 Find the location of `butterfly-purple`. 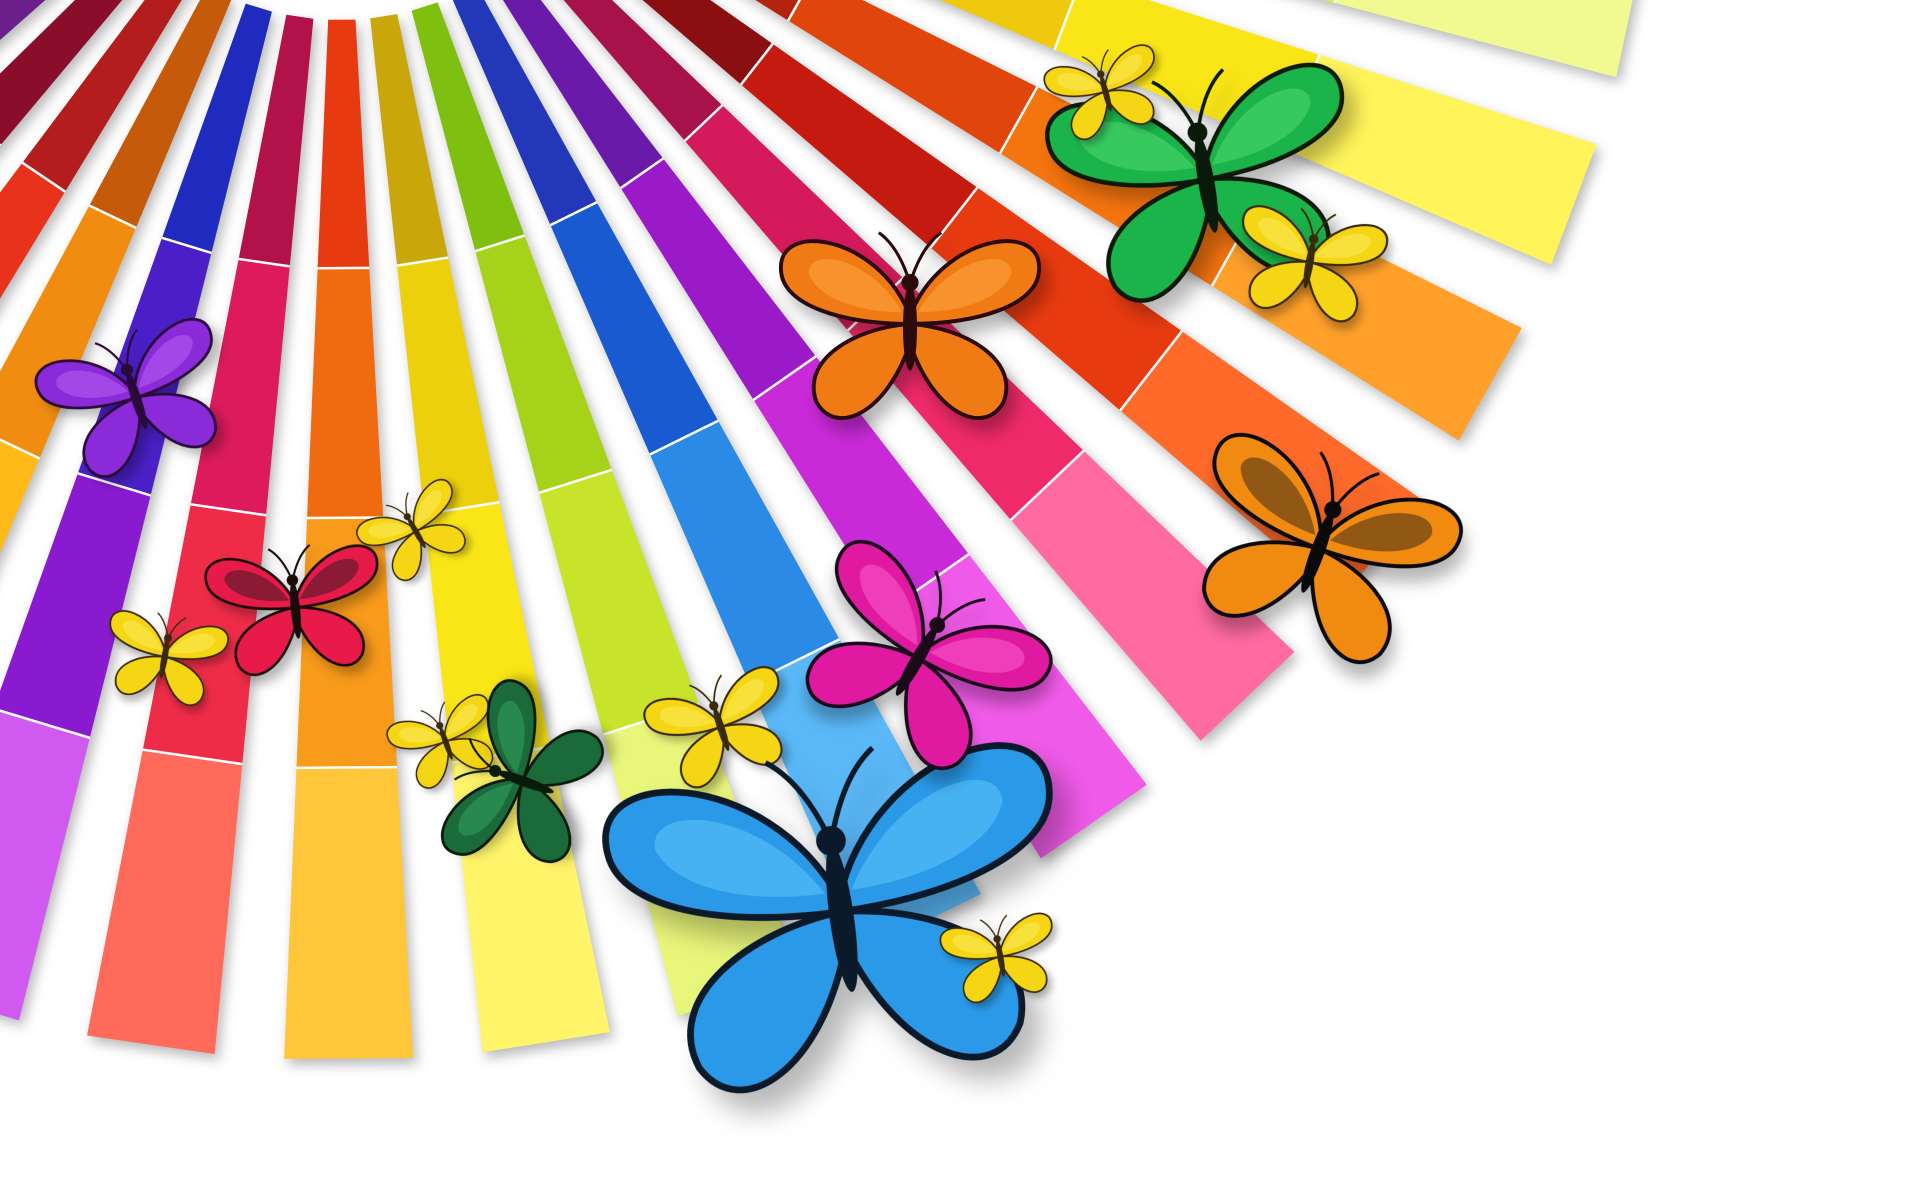

butterfly-purple is located at coordinates (125, 397).